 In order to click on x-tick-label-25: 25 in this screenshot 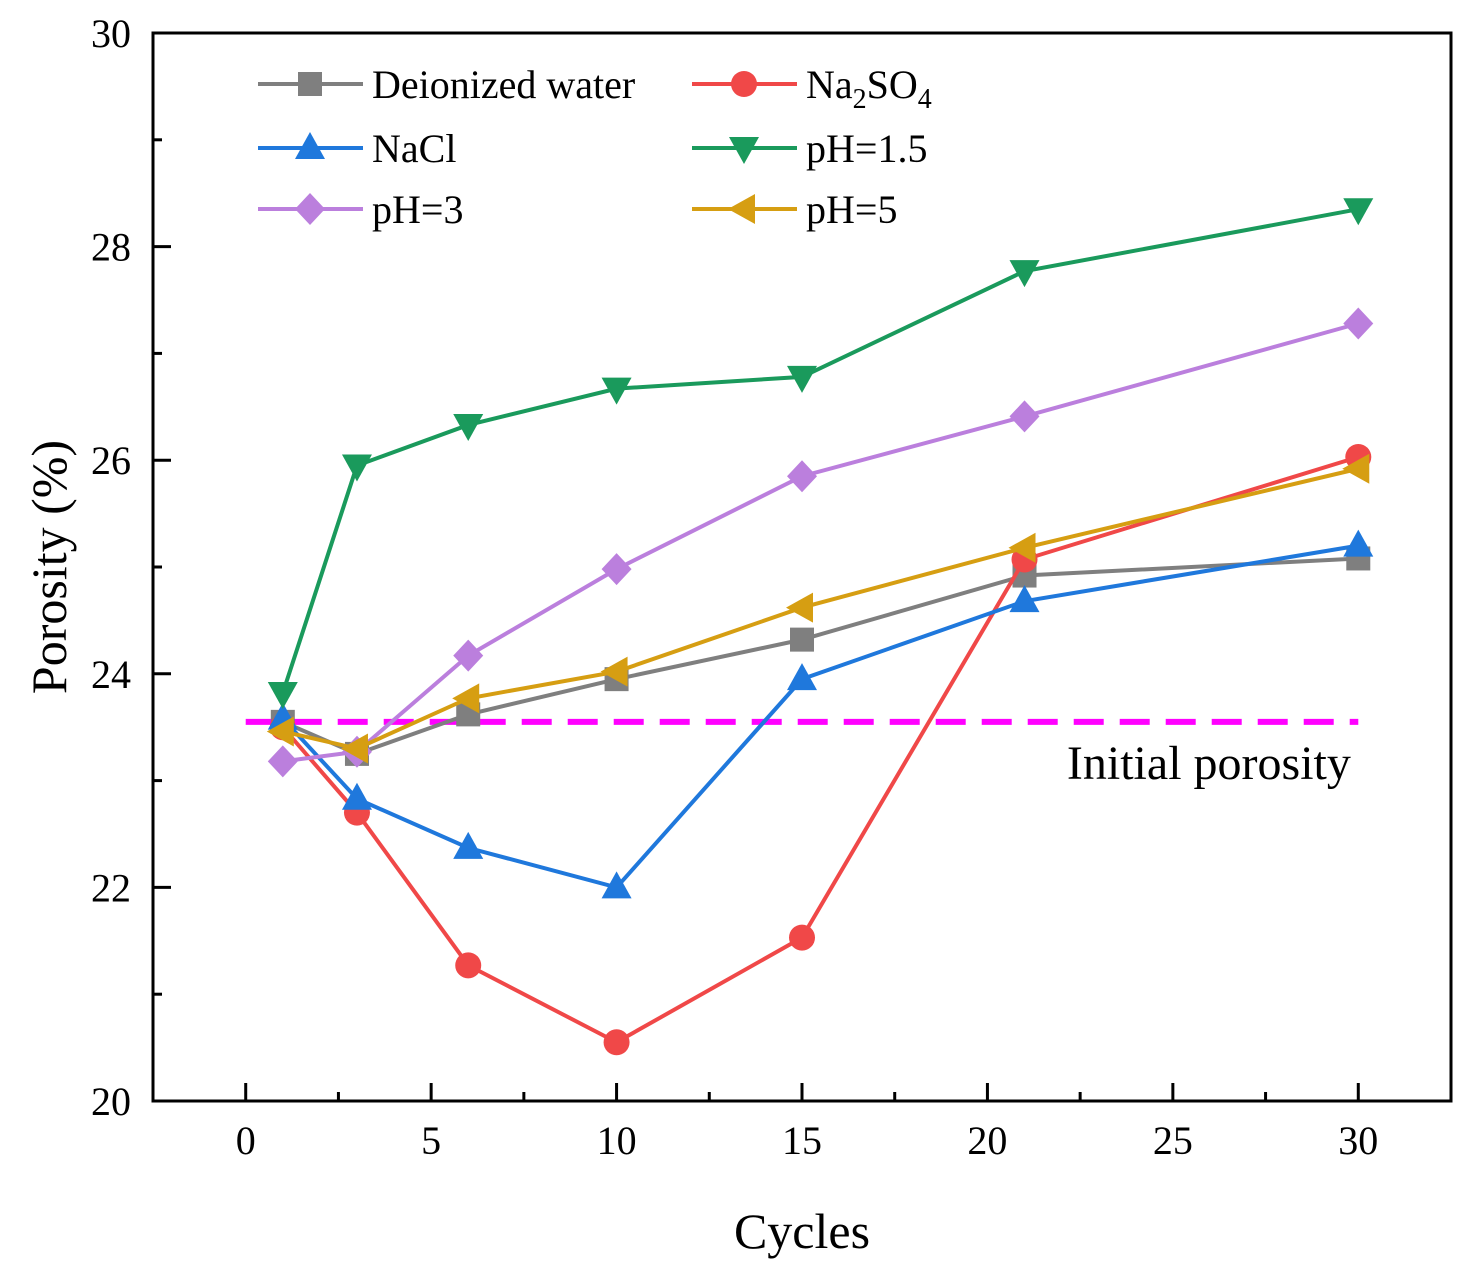, I will do `click(1173, 1140)`.